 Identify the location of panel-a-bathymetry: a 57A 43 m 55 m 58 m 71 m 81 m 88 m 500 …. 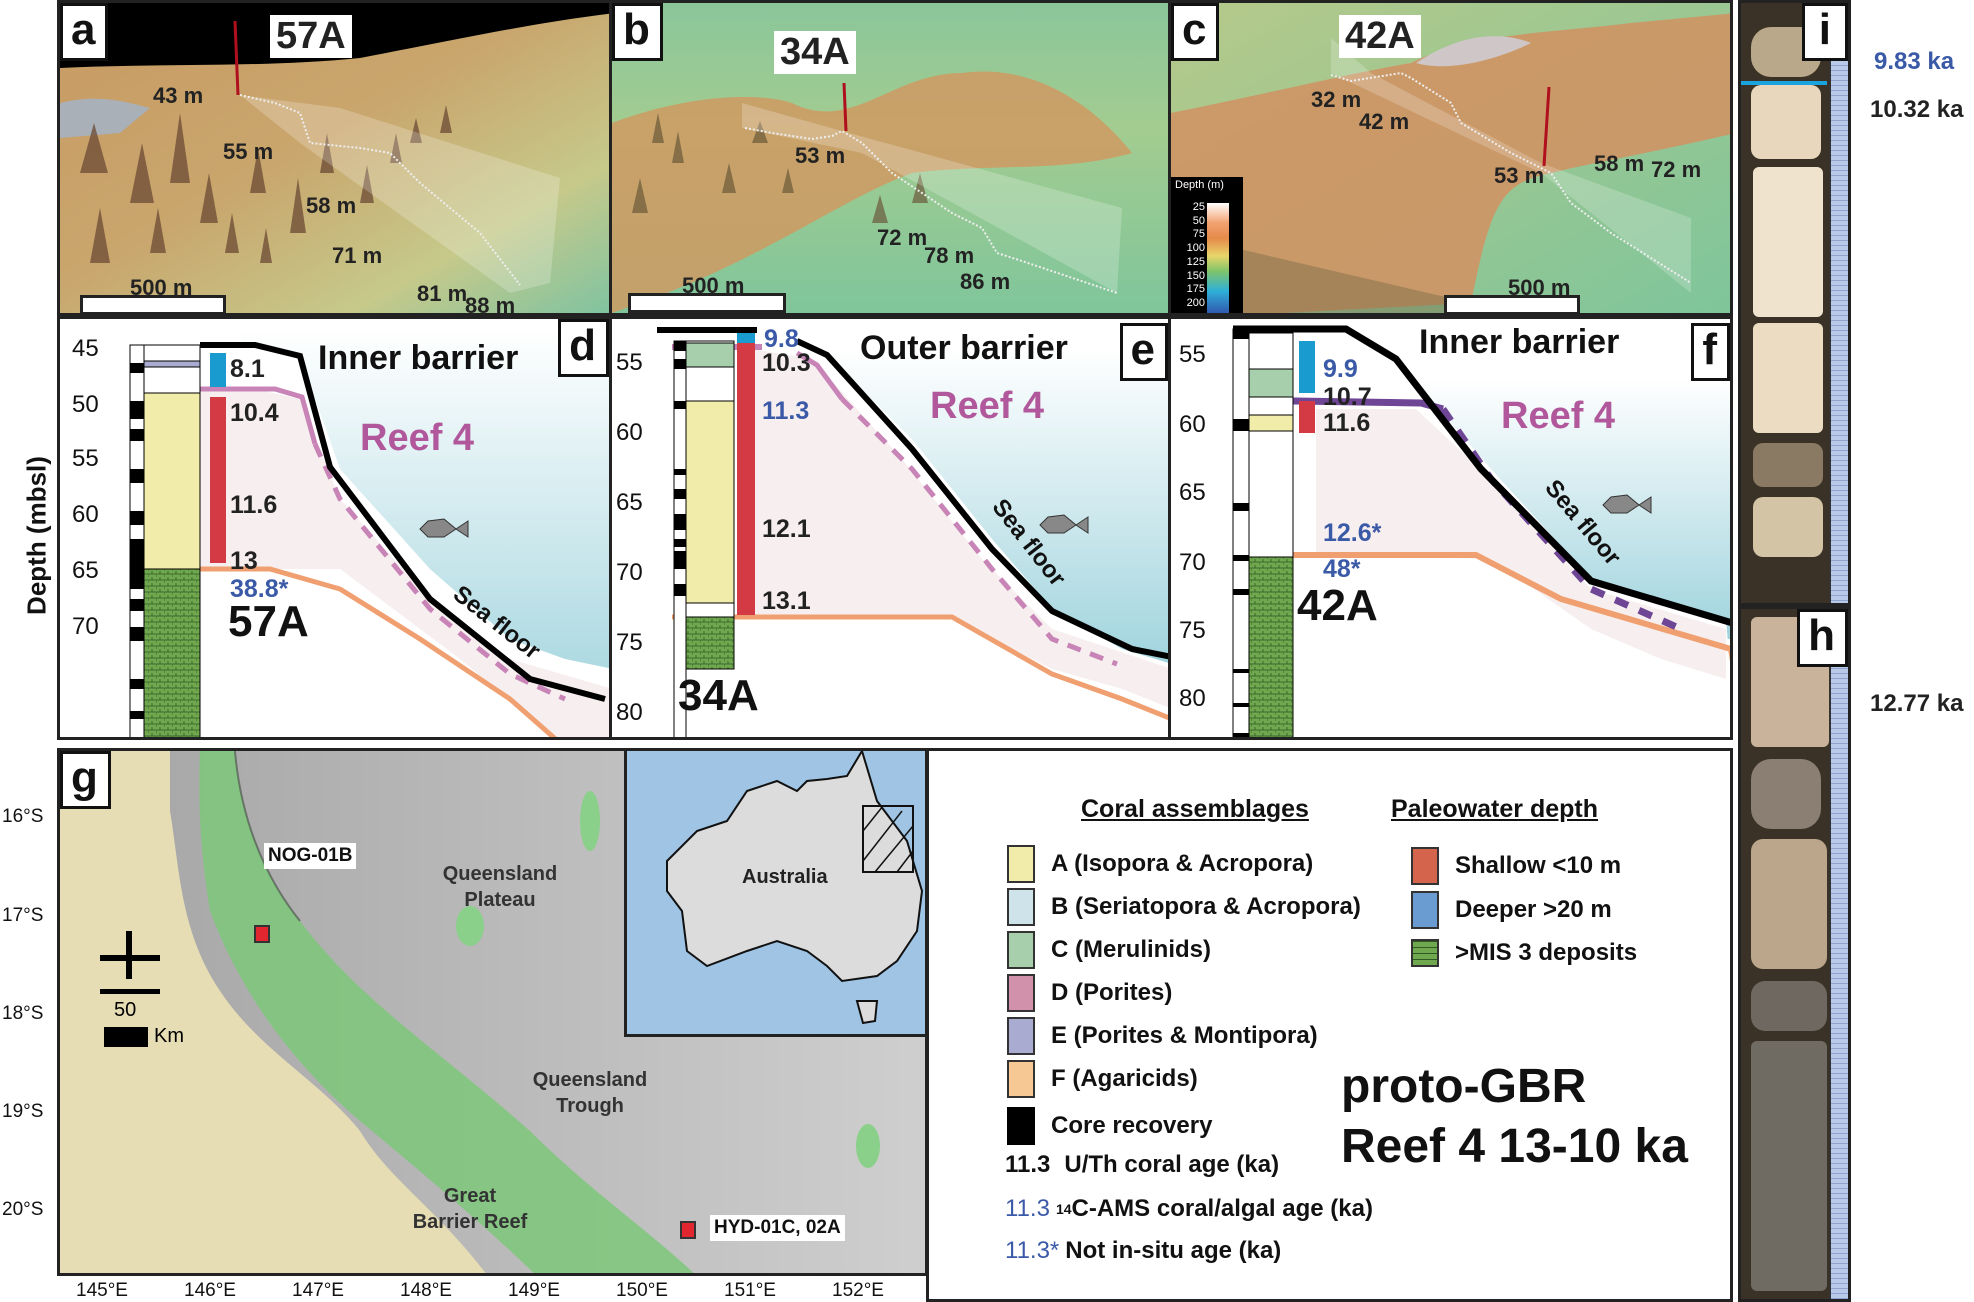
(334, 158).